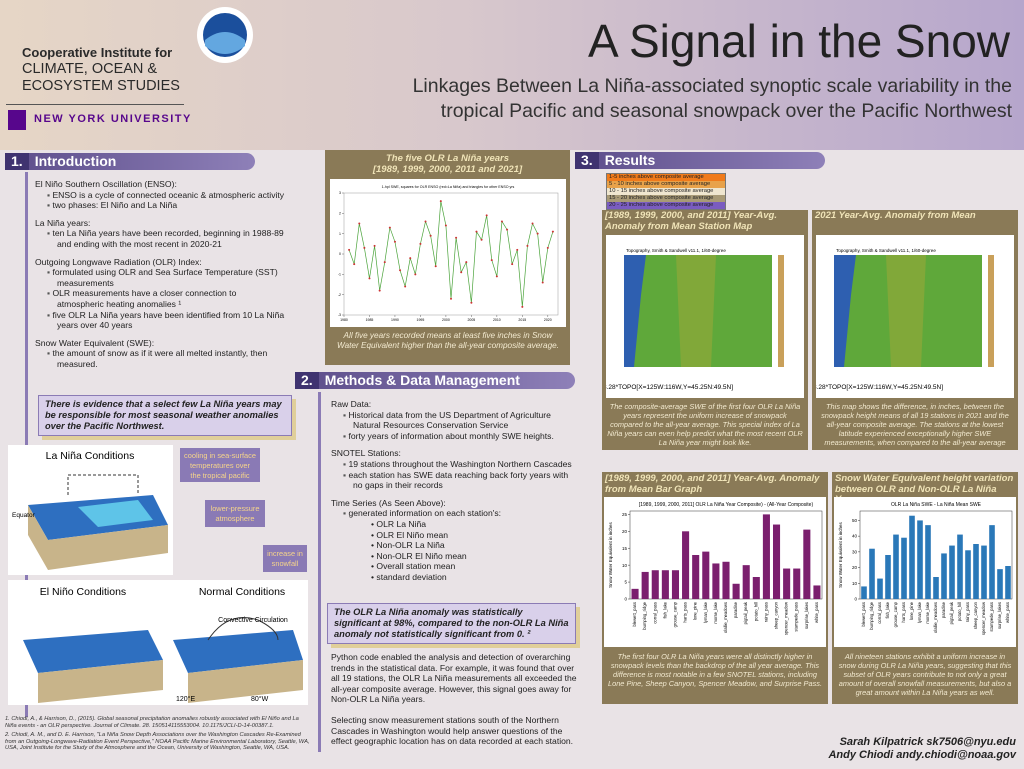 The height and width of the screenshot is (769, 1024). What do you see at coordinates (799, 41) in the screenshot?
I see `title: A Signal in the Snow` at bounding box center [799, 41].